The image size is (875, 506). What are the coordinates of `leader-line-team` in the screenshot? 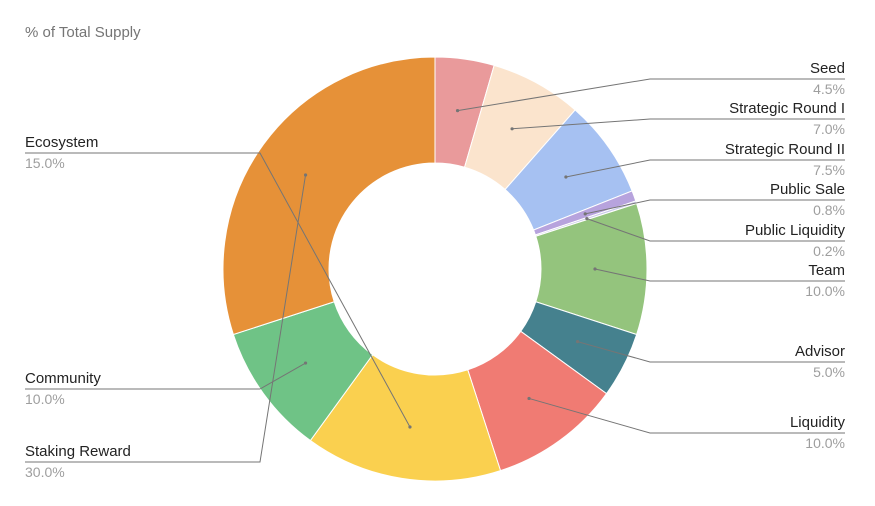 It's located at (719, 275).